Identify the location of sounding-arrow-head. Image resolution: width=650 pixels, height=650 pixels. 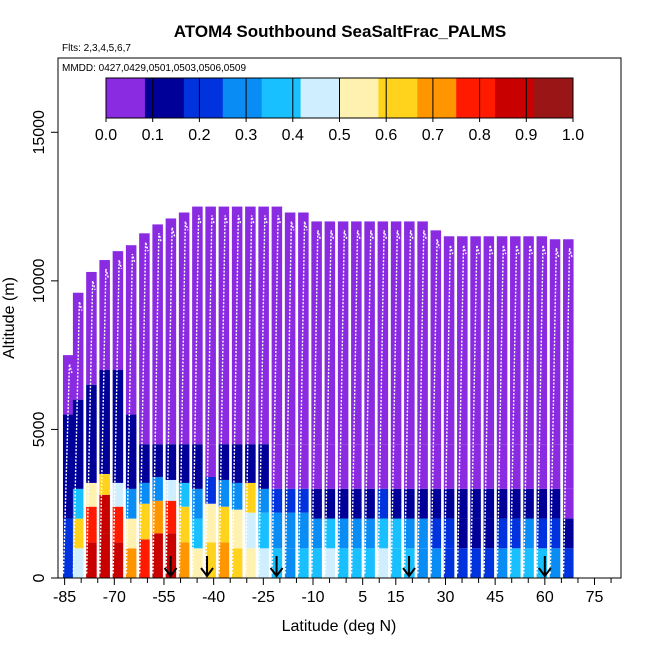
(409, 572).